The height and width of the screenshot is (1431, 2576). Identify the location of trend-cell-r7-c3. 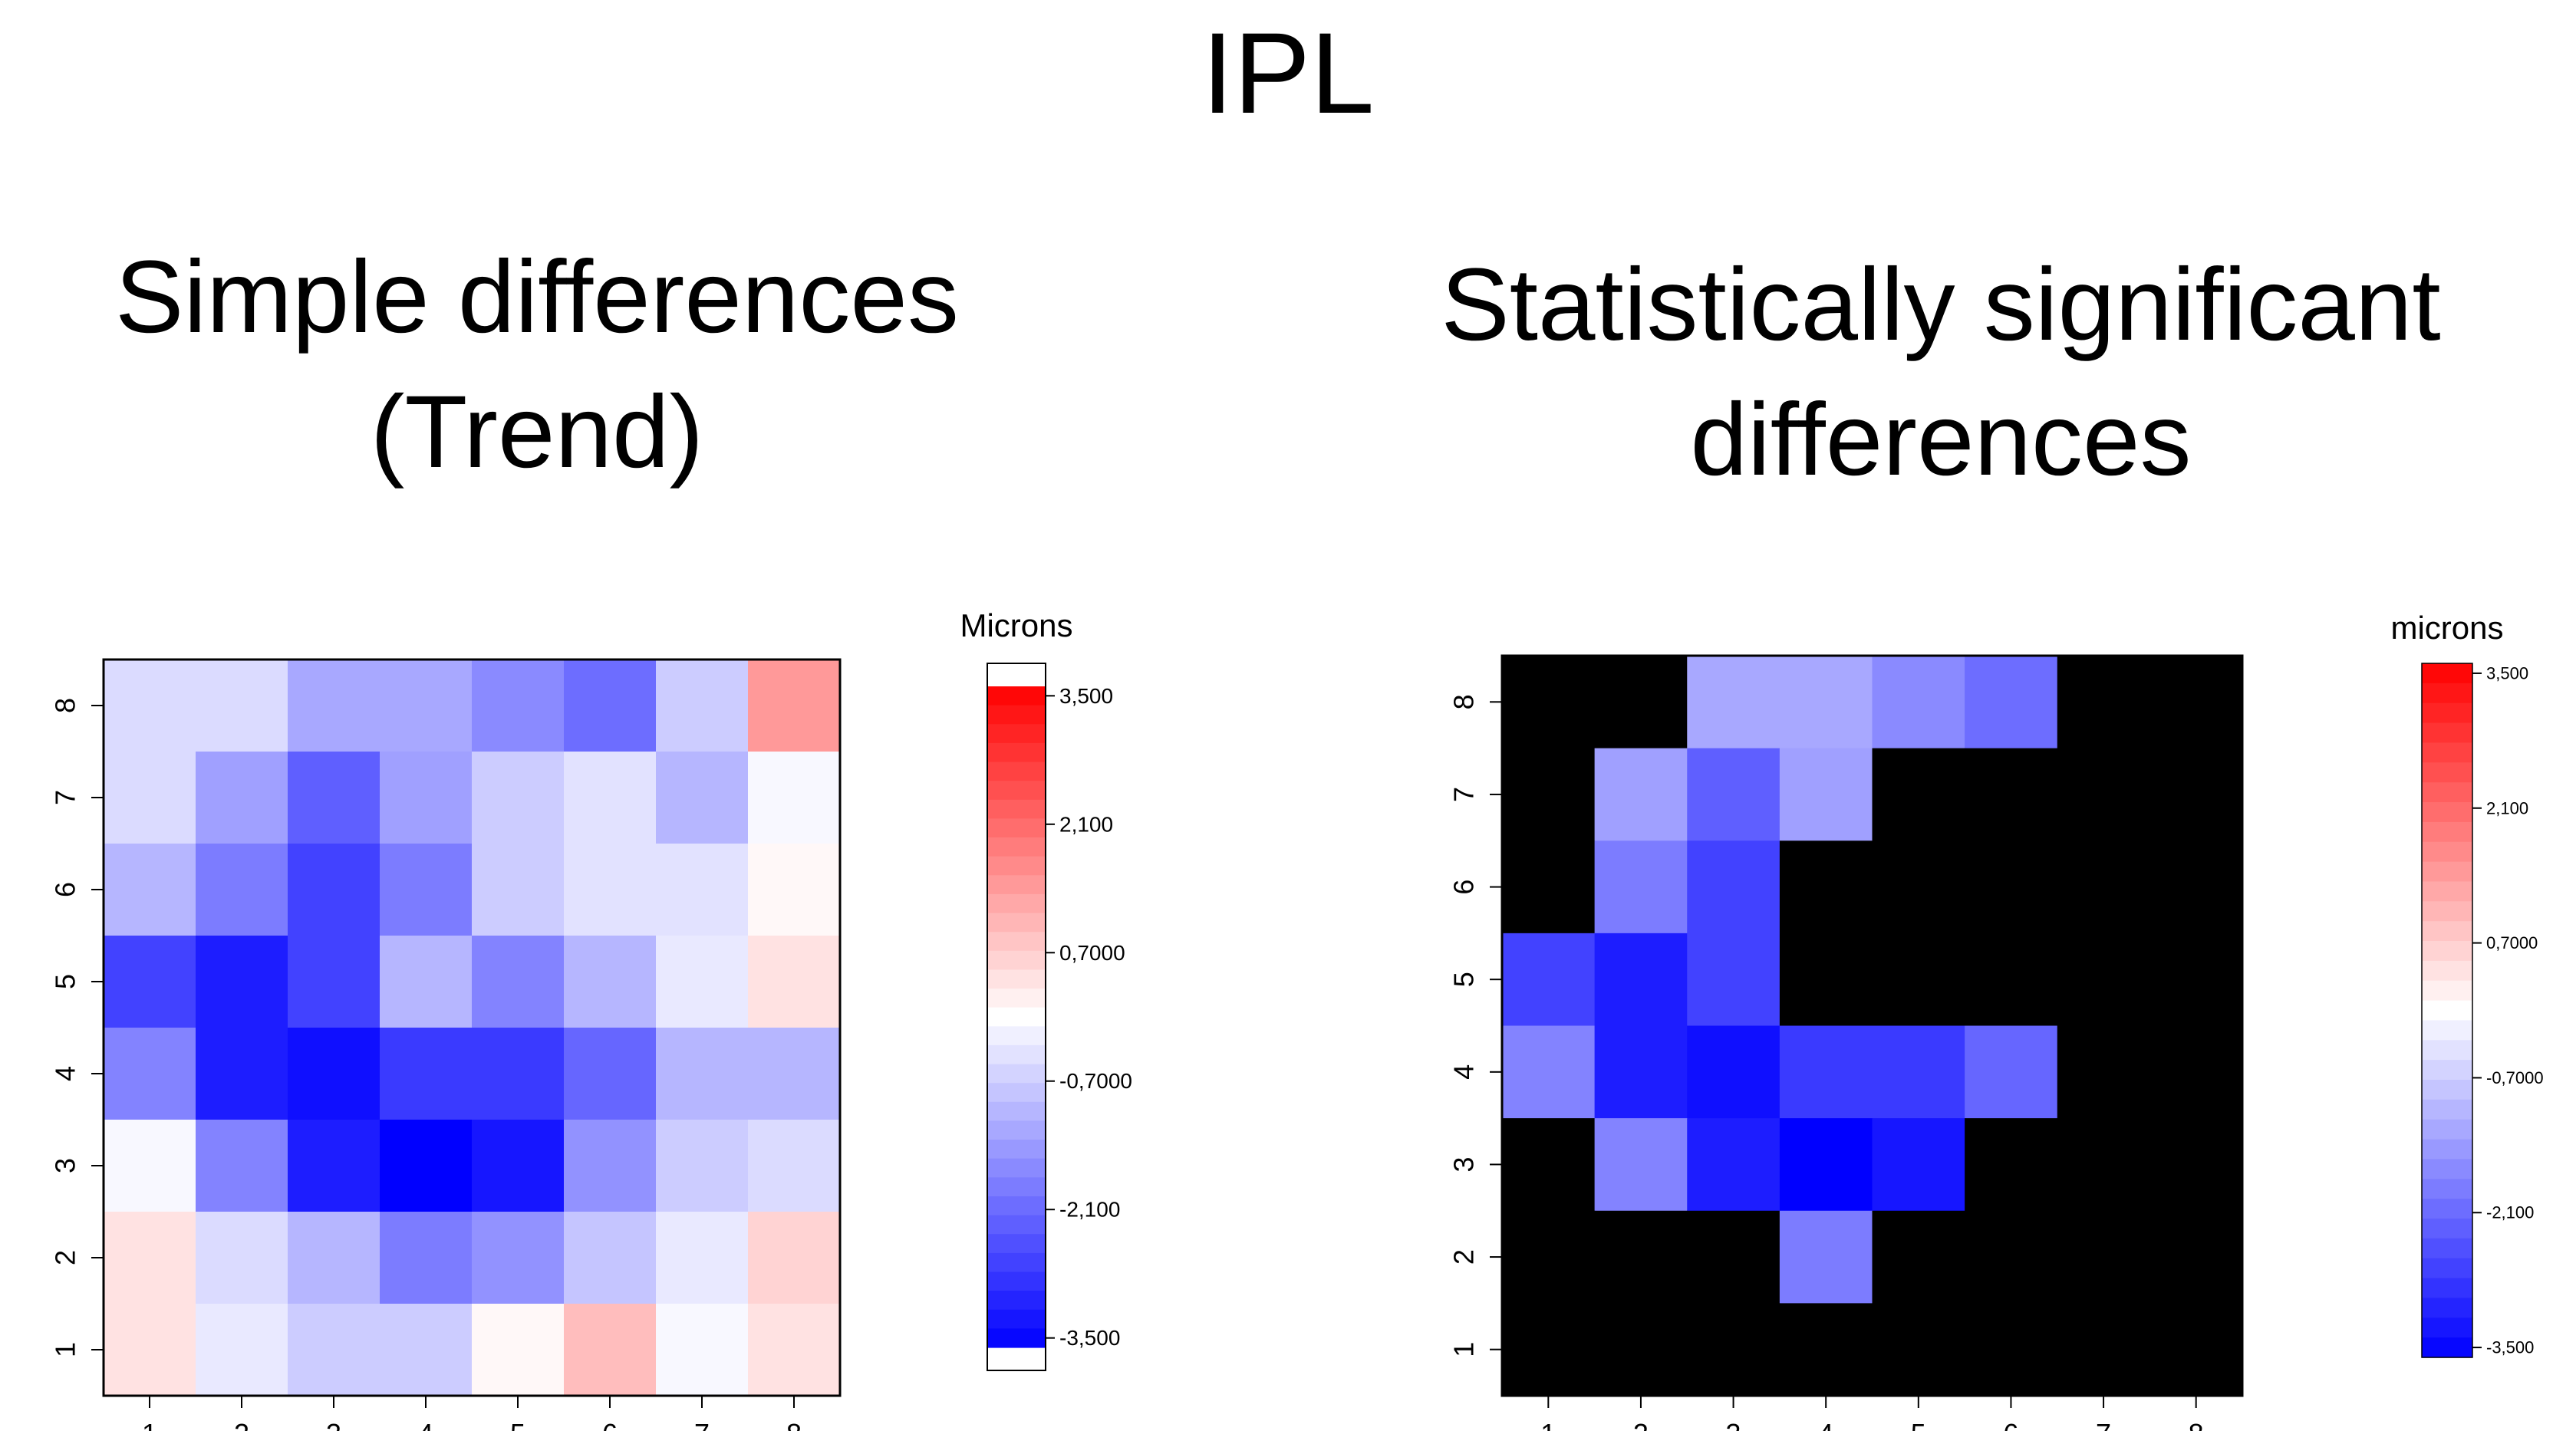
(334, 798).